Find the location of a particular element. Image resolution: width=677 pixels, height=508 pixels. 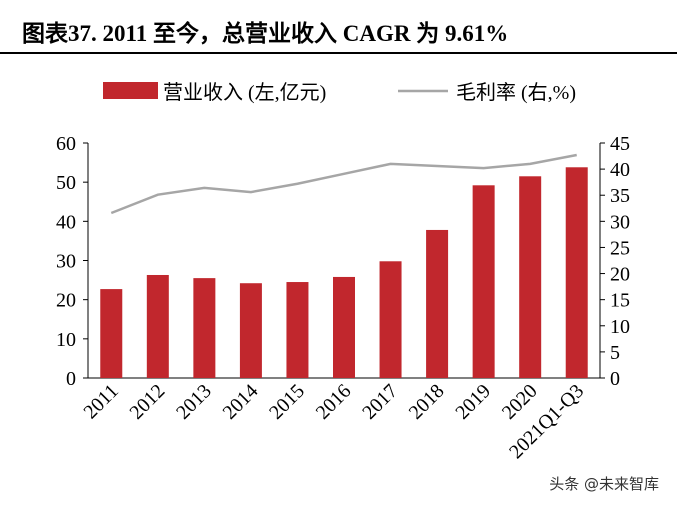

x-tick-label: 2015 is located at coordinates (287, 402).